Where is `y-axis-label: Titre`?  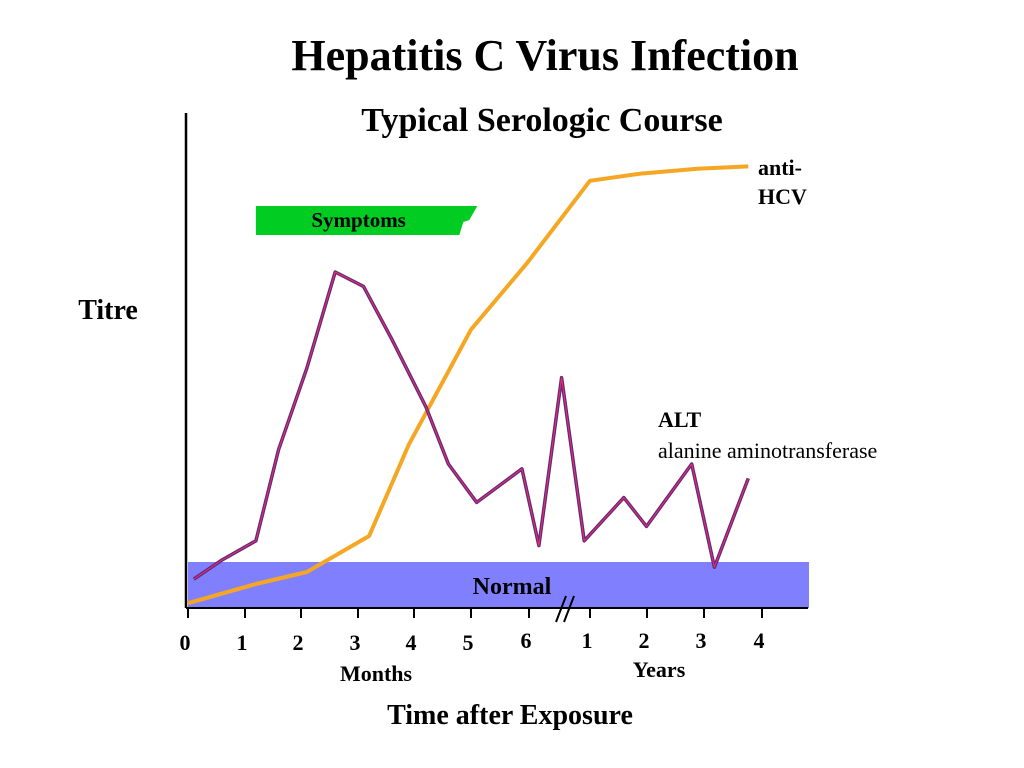 y-axis-label: Titre is located at coordinates (108, 310).